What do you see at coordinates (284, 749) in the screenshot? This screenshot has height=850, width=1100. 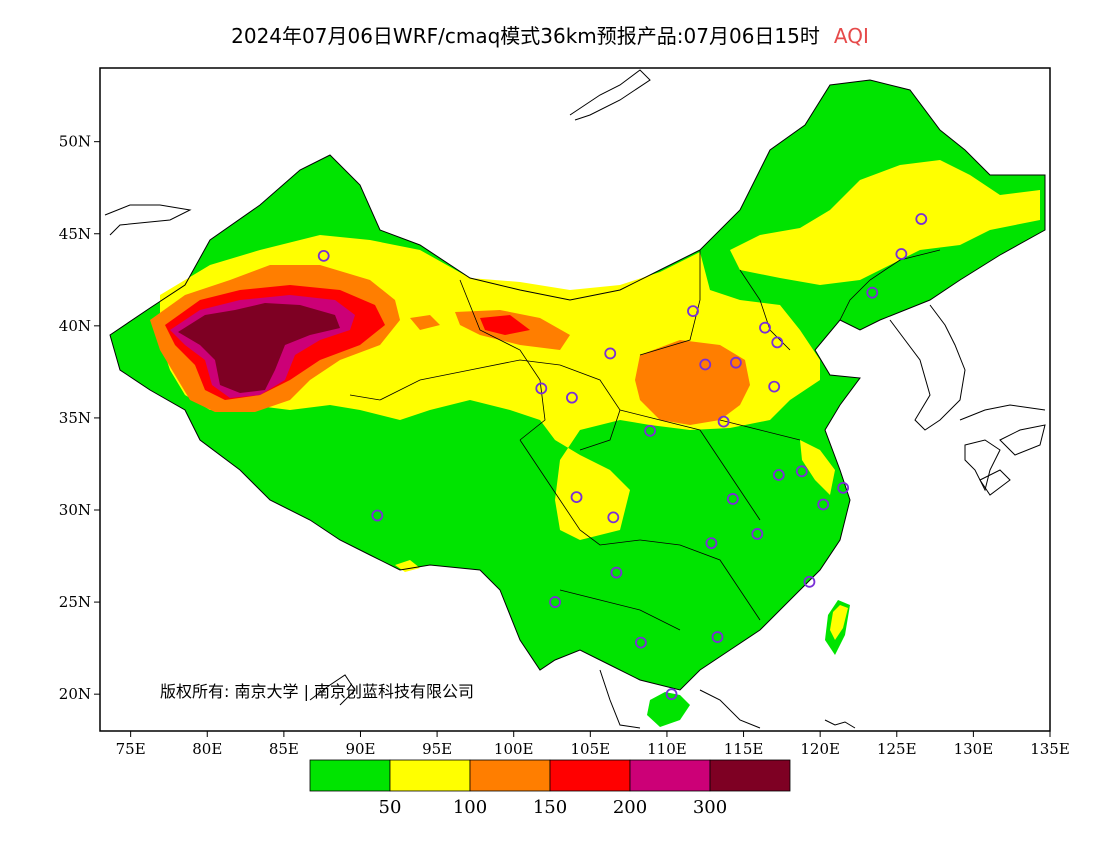 I see `lon-tick-label: 85E` at bounding box center [284, 749].